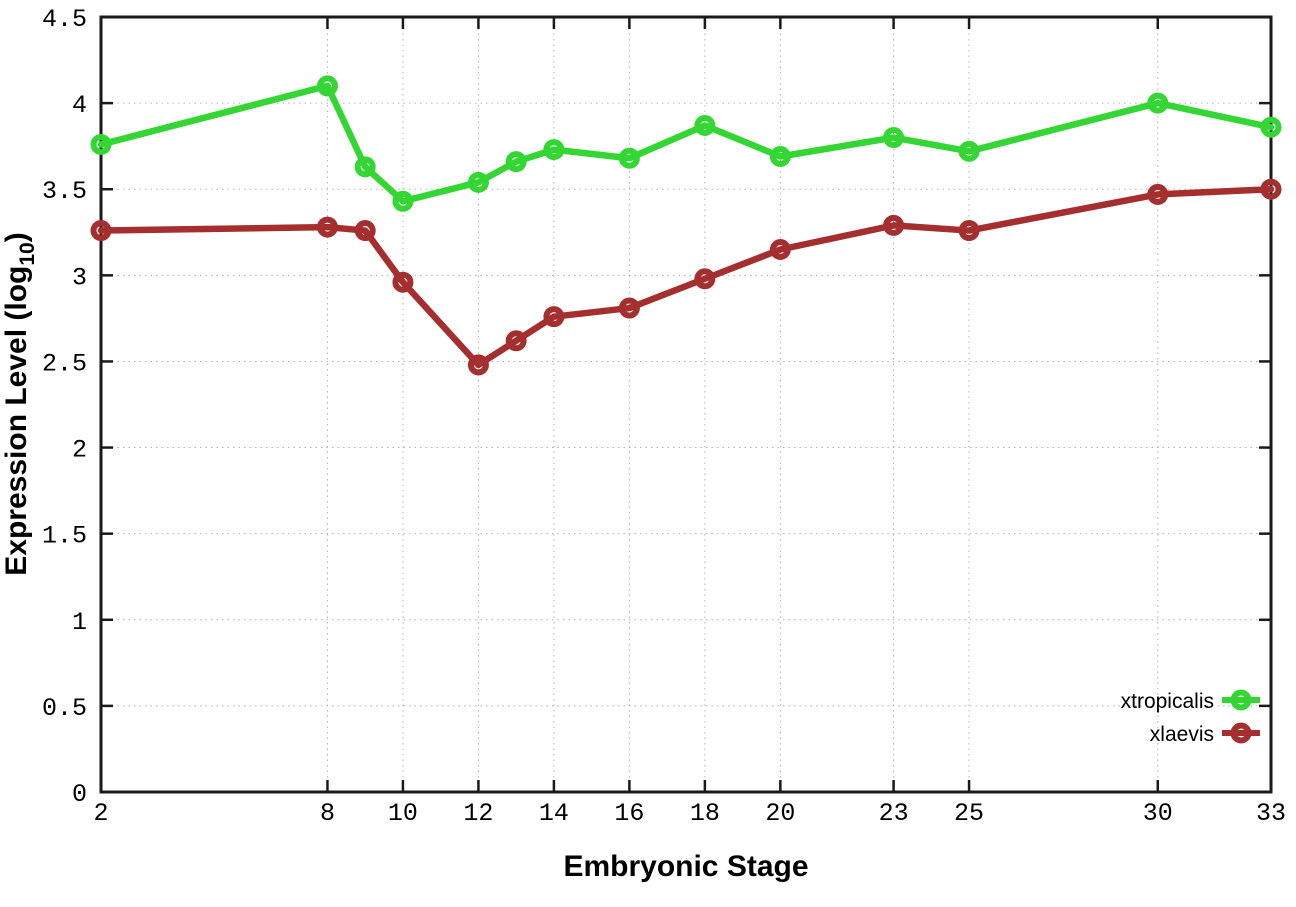  I want to click on x-tick-label-18: 18, so click(705, 813).